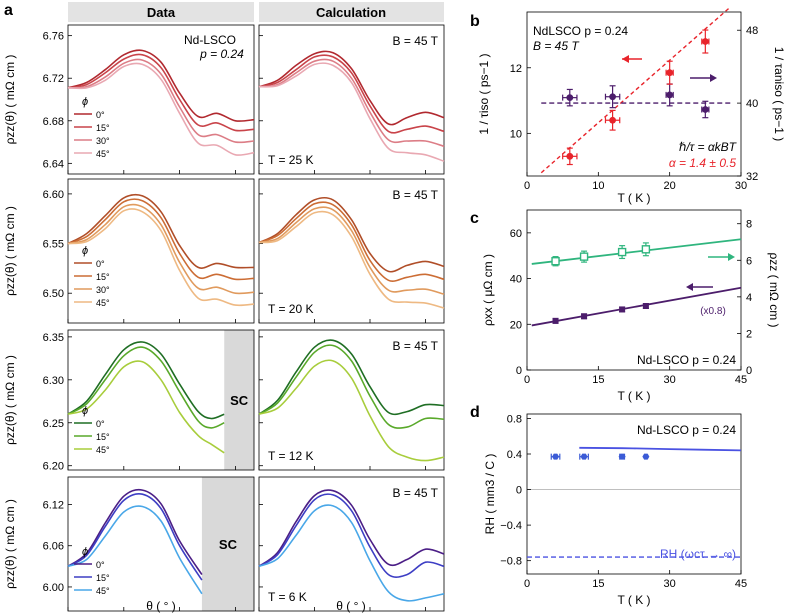 The height and width of the screenshot is (615, 789). Describe the element at coordinates (53, 122) in the screenshot. I see `y-tick-label: 6.68` at that location.